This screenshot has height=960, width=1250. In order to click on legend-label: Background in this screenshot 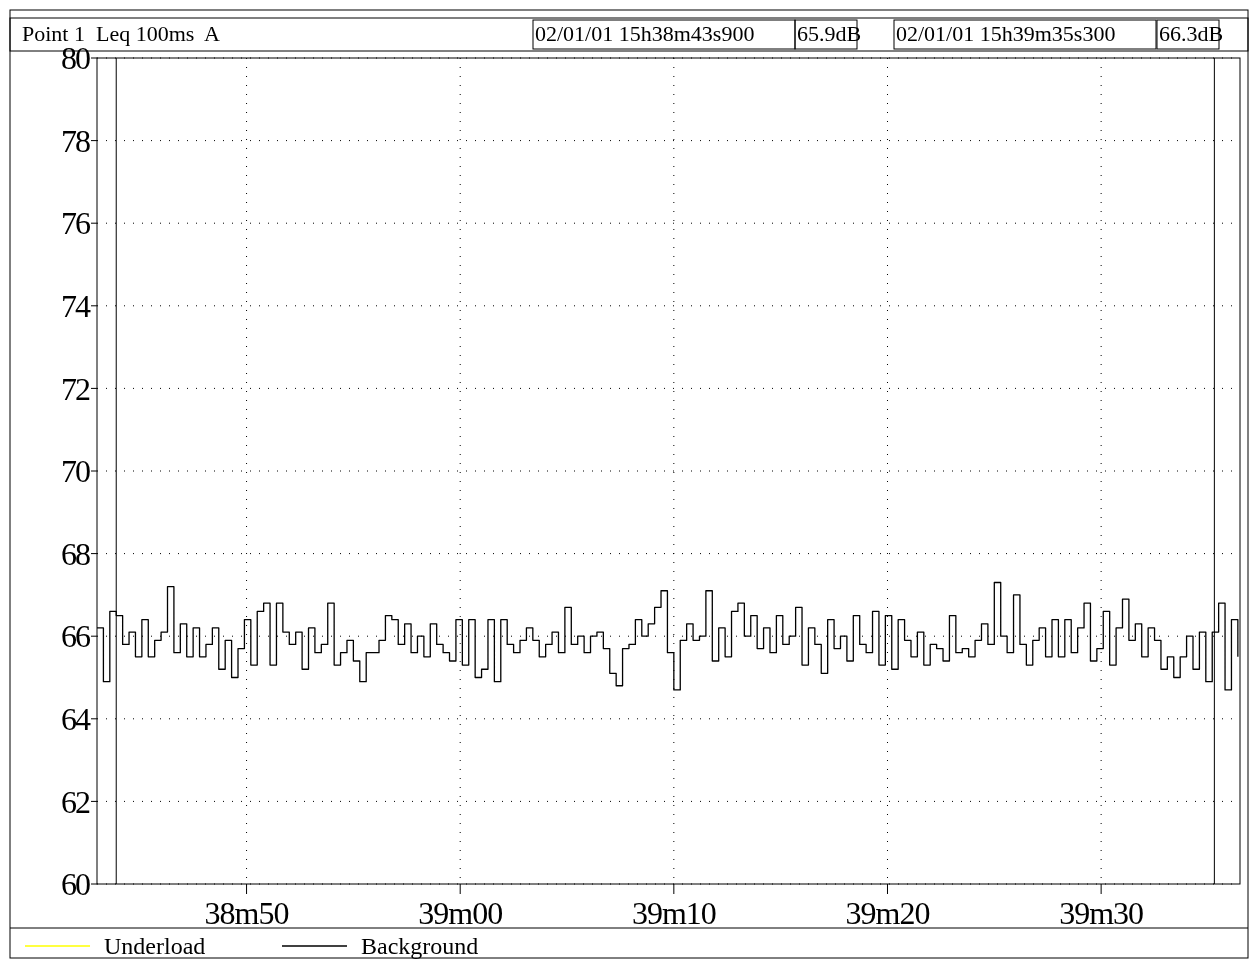, I will do `click(420, 946)`.